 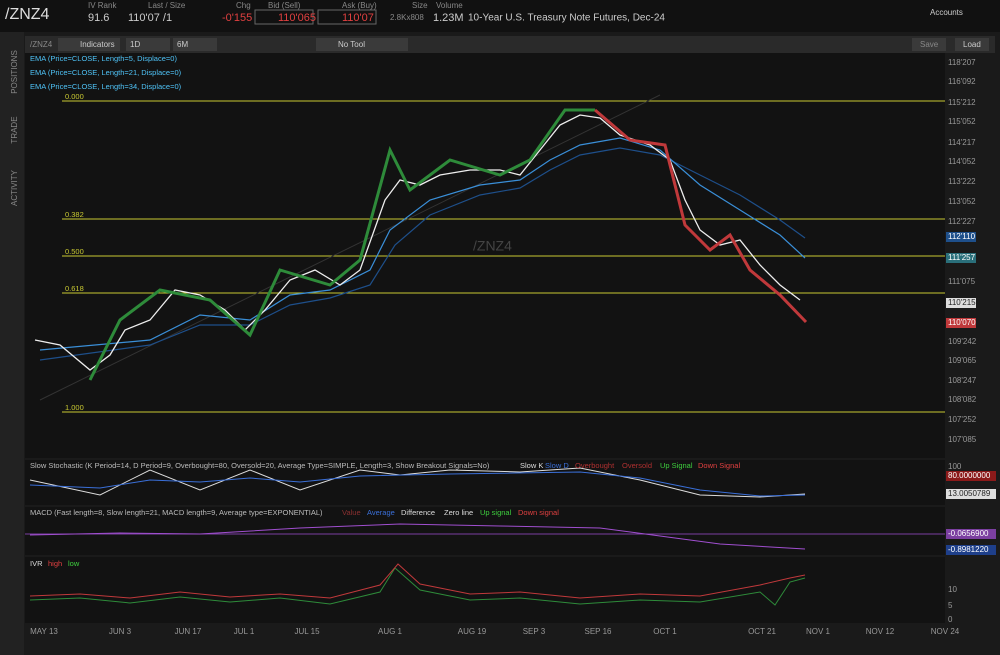 I want to click on period: 6M, so click(x=182, y=44).